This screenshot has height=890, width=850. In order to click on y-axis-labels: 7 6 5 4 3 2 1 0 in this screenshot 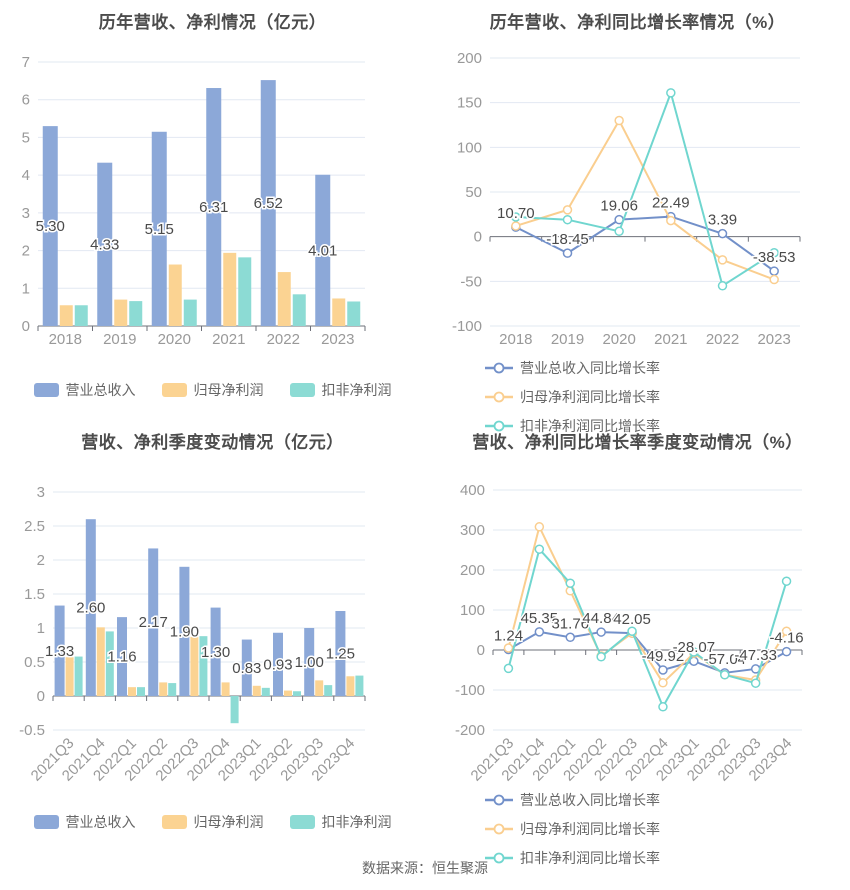, I will do `click(26, 194)`.